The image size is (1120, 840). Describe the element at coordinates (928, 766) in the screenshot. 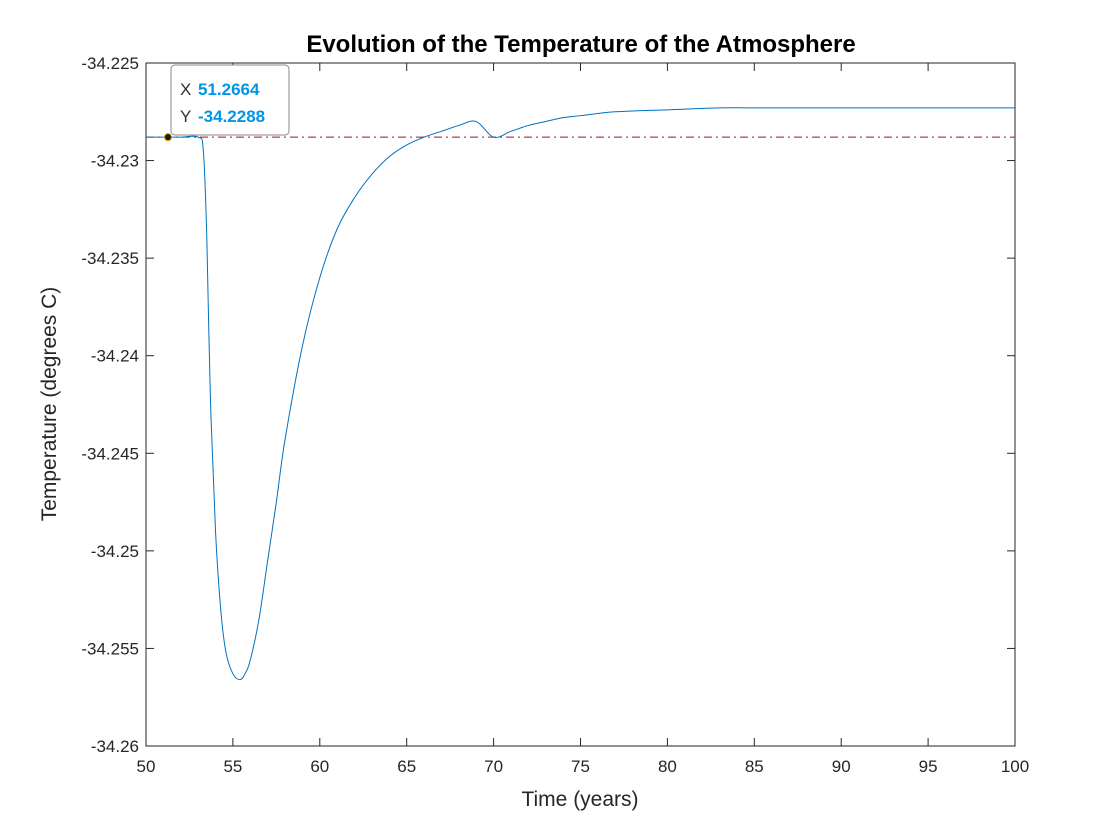

I see `x-tick-label: 95` at that location.